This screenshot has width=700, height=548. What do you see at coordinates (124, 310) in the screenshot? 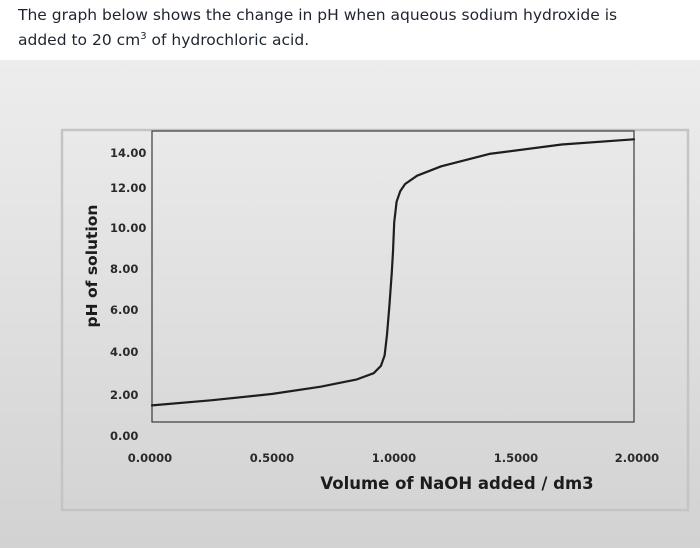
I see `y-tick-label: 6.00` at bounding box center [124, 310].